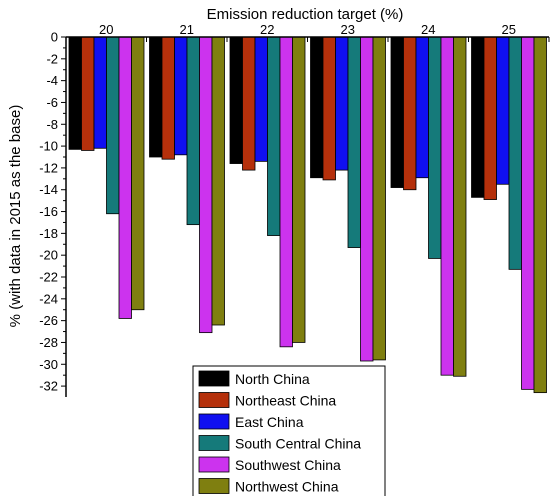 Image resolution: width=550 pixels, height=496 pixels. Describe the element at coordinates (15, 216) in the screenshot. I see `y-axis-title: % (with data in 2015 as the base)` at that location.